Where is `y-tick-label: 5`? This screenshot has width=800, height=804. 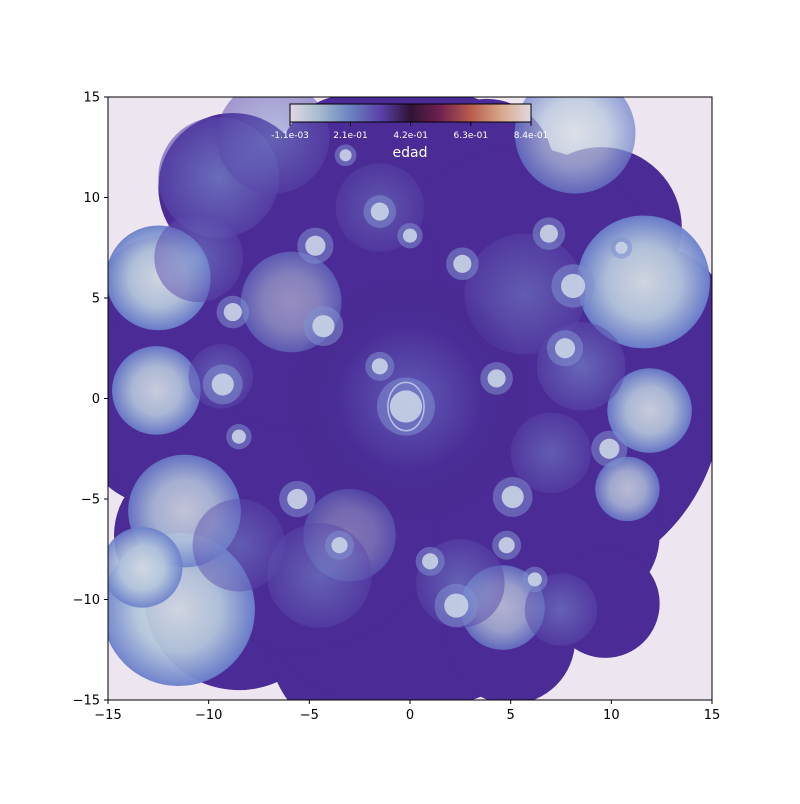
y-tick-label: 5 is located at coordinates (96, 299).